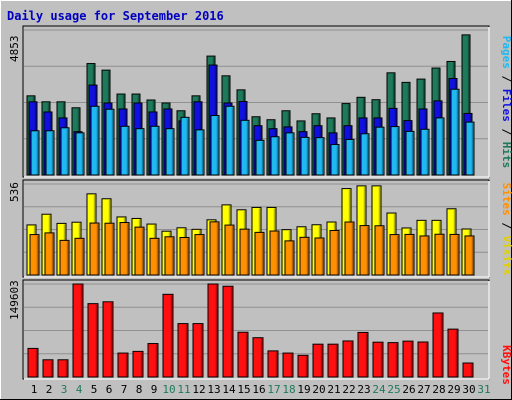 The width and height of the screenshot is (512, 400). What do you see at coordinates (318, 389) in the screenshot?
I see `x-tick-label-20: 20` at bounding box center [318, 389].